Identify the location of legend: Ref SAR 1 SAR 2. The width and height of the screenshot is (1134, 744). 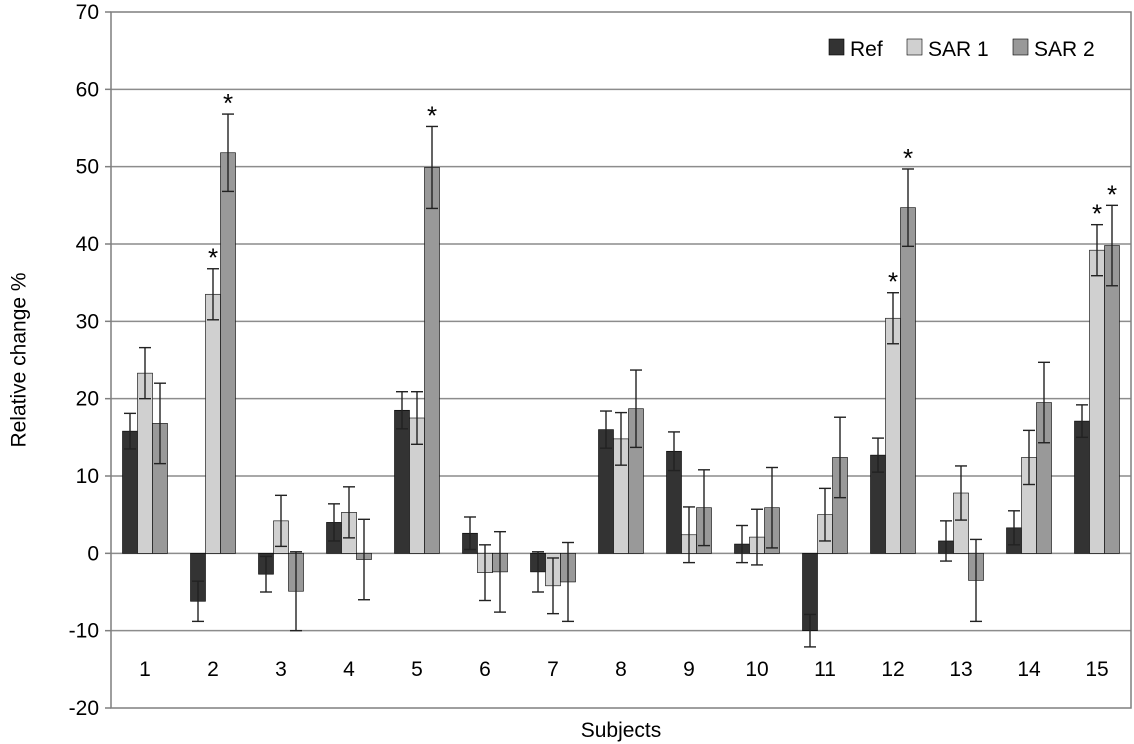
(961, 49).